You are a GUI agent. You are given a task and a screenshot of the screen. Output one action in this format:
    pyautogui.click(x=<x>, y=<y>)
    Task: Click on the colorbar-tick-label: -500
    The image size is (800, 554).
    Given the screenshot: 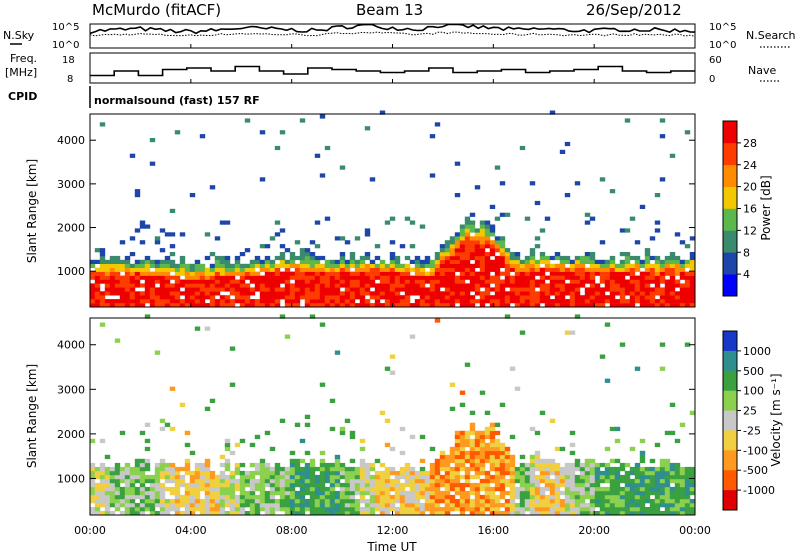 What is the action you would take?
    pyautogui.click(x=755, y=470)
    